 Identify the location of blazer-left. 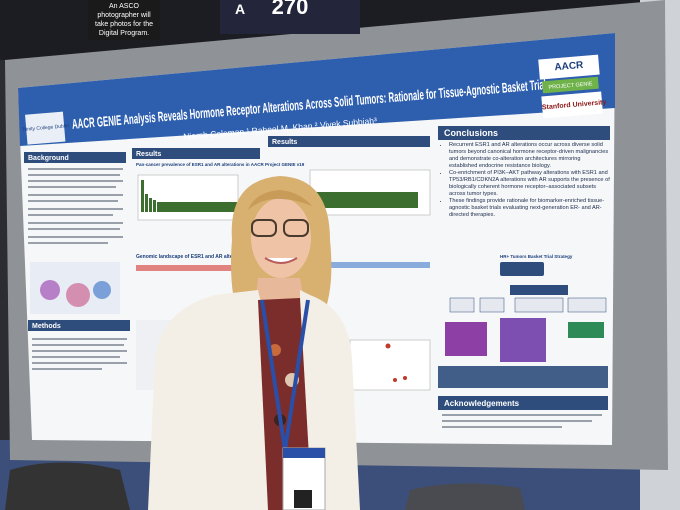
(211, 400).